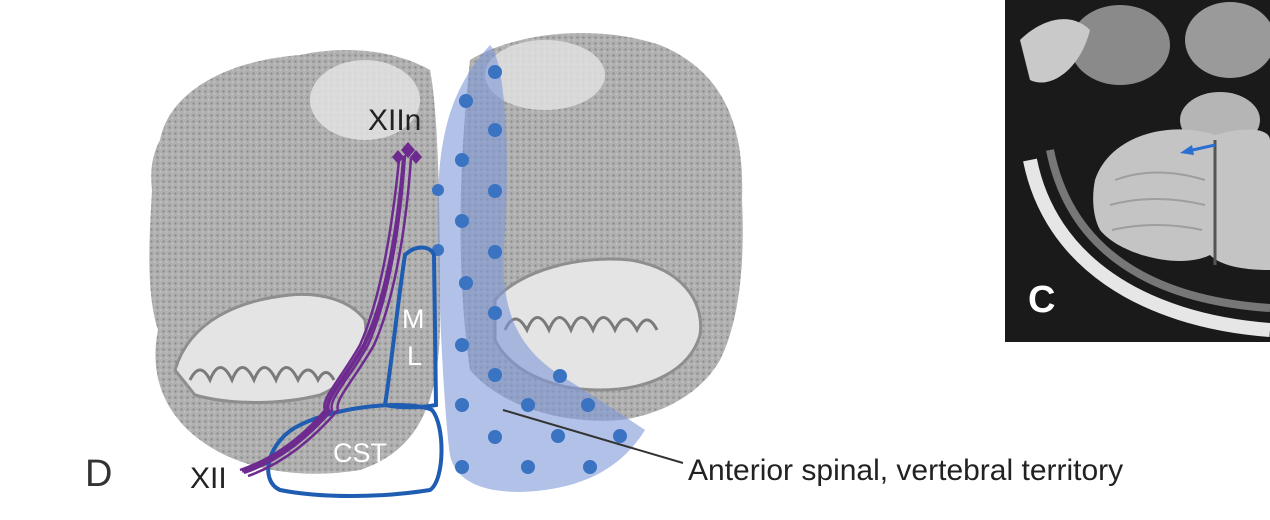 Image resolution: width=1270 pixels, height=520 pixels. What do you see at coordinates (414, 356) in the screenshot?
I see `ml-label-l: L` at bounding box center [414, 356].